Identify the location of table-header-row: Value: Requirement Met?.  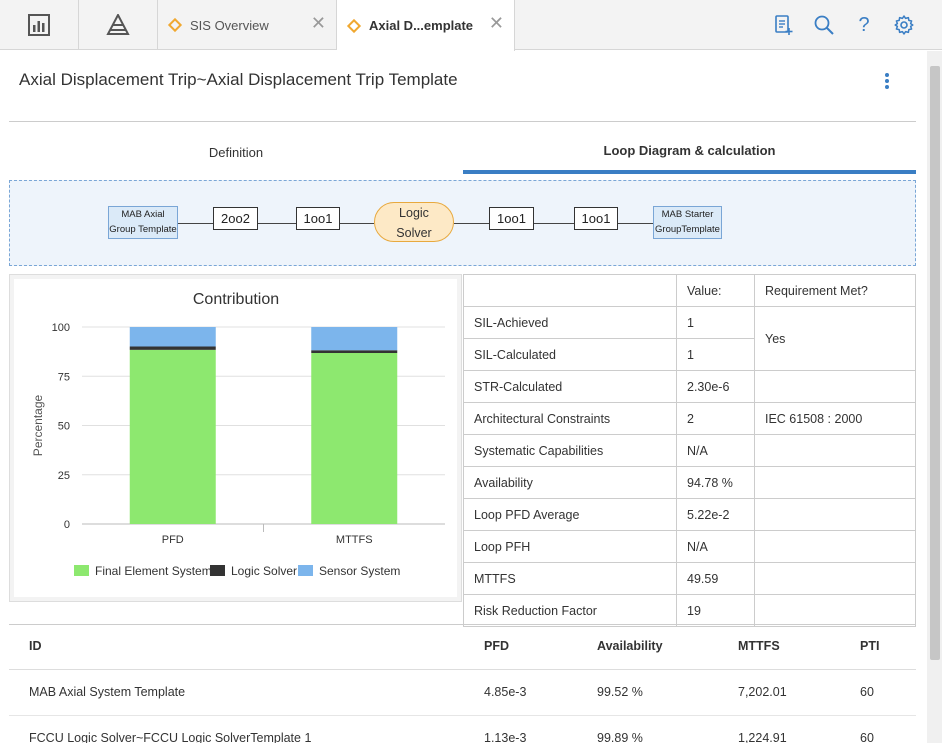
(689, 290).